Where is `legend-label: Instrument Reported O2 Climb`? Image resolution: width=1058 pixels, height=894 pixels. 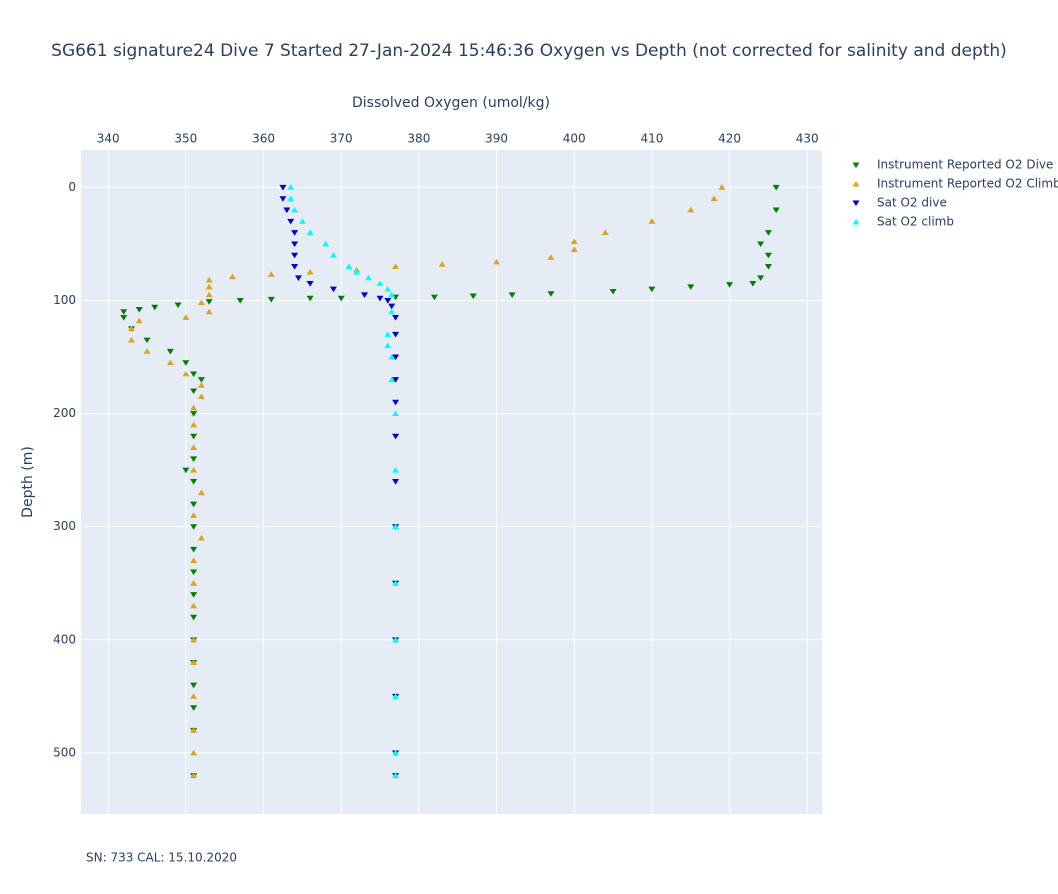
legend-label: Instrument Reported O2 Climb is located at coordinates (967, 184).